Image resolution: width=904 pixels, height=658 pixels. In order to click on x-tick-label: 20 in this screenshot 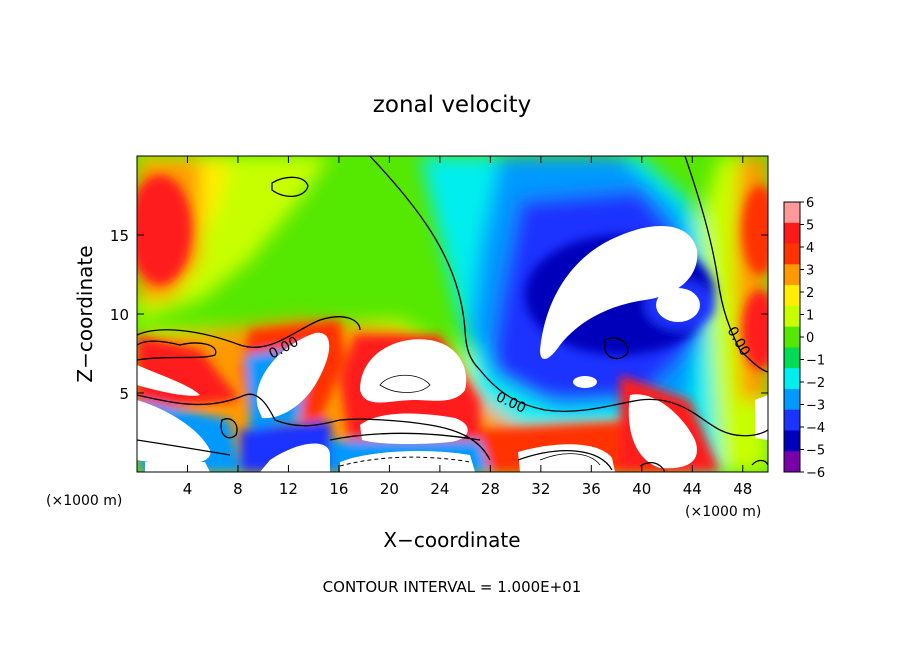, I will do `click(389, 489)`.